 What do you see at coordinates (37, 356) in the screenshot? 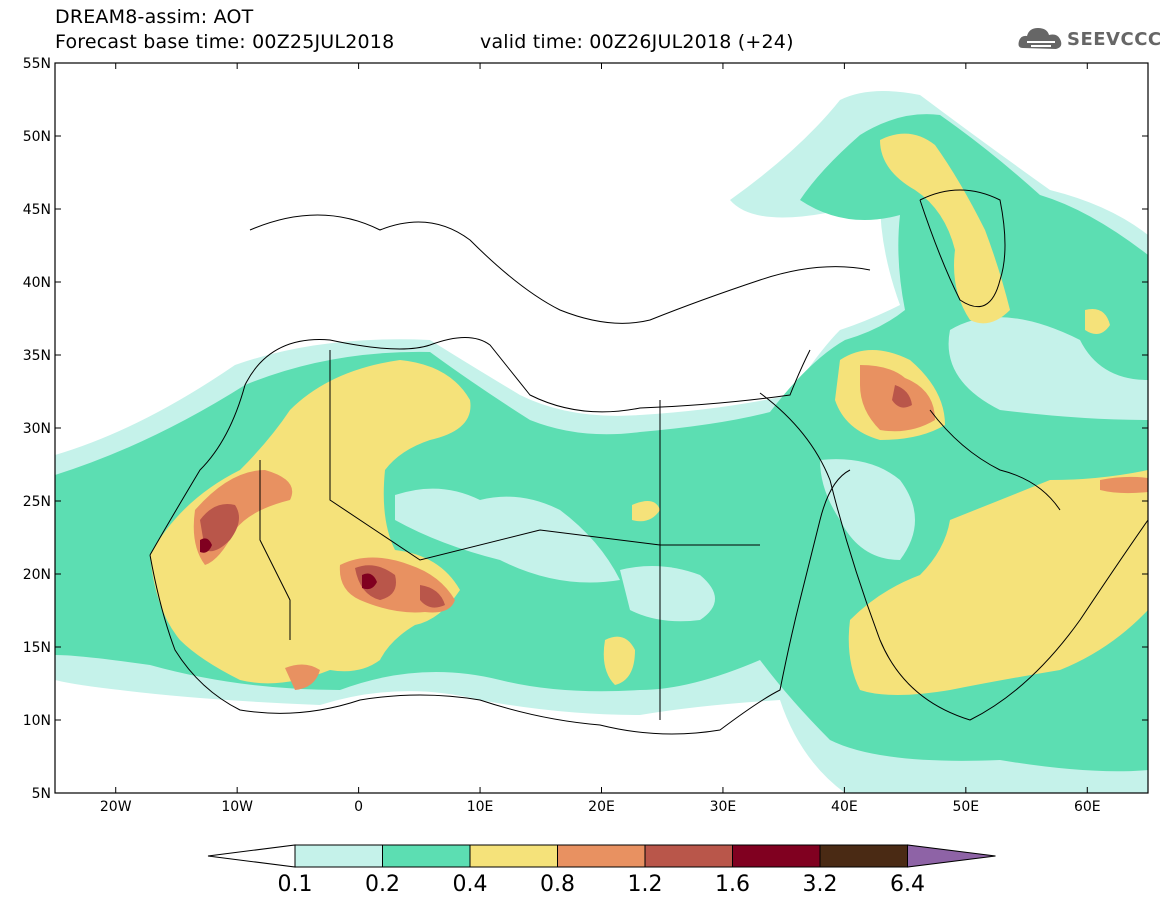
I see `lat-tick-label: 35N` at bounding box center [37, 356].